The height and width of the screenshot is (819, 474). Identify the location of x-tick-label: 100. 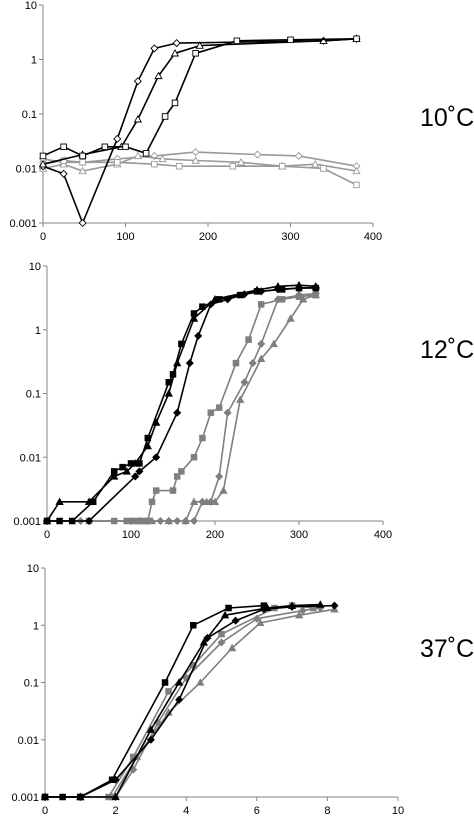
(131, 535).